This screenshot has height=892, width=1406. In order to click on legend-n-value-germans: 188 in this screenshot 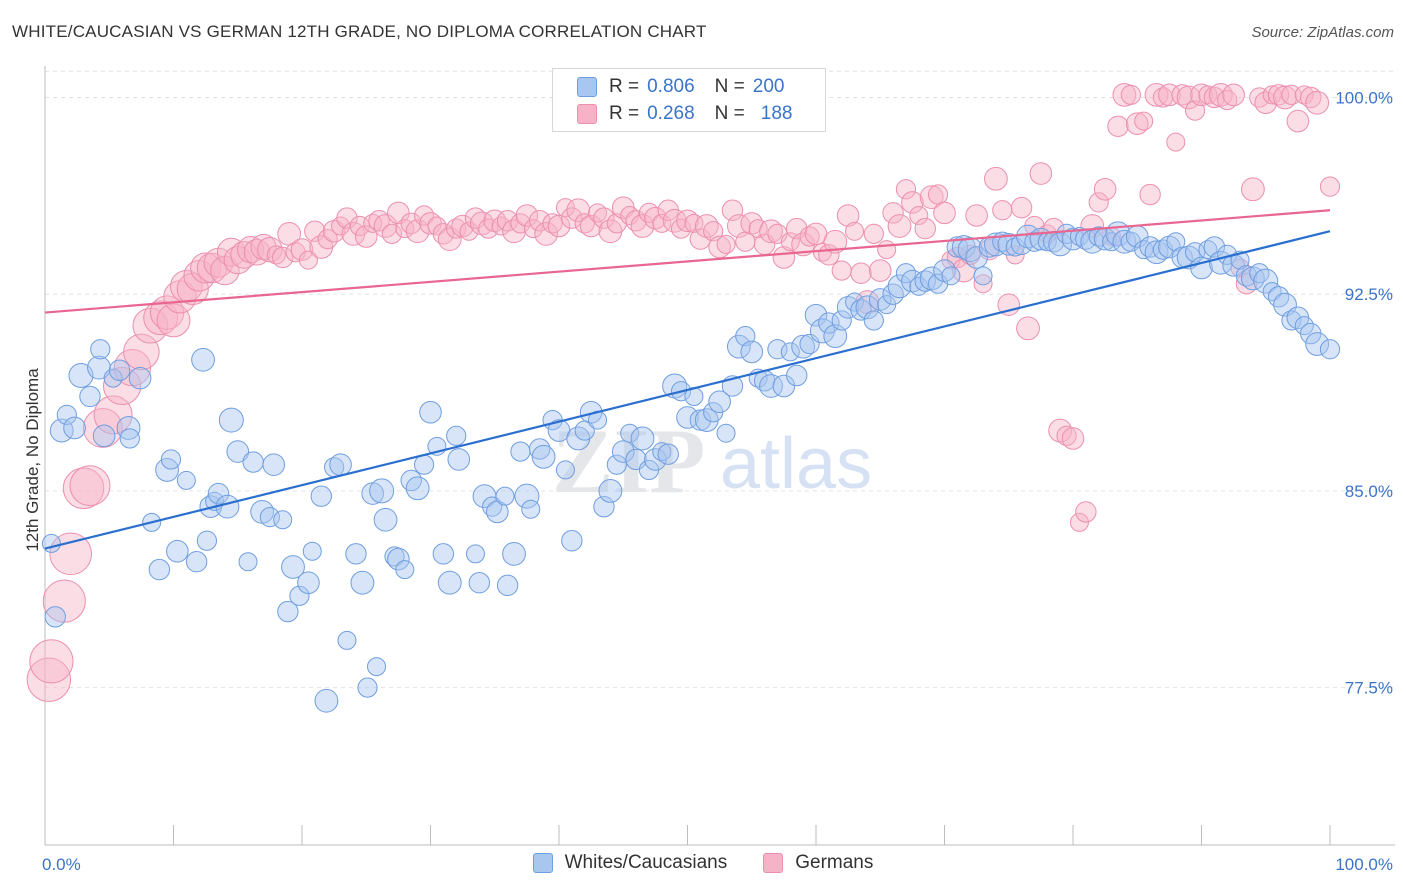, I will do `click(776, 113)`.